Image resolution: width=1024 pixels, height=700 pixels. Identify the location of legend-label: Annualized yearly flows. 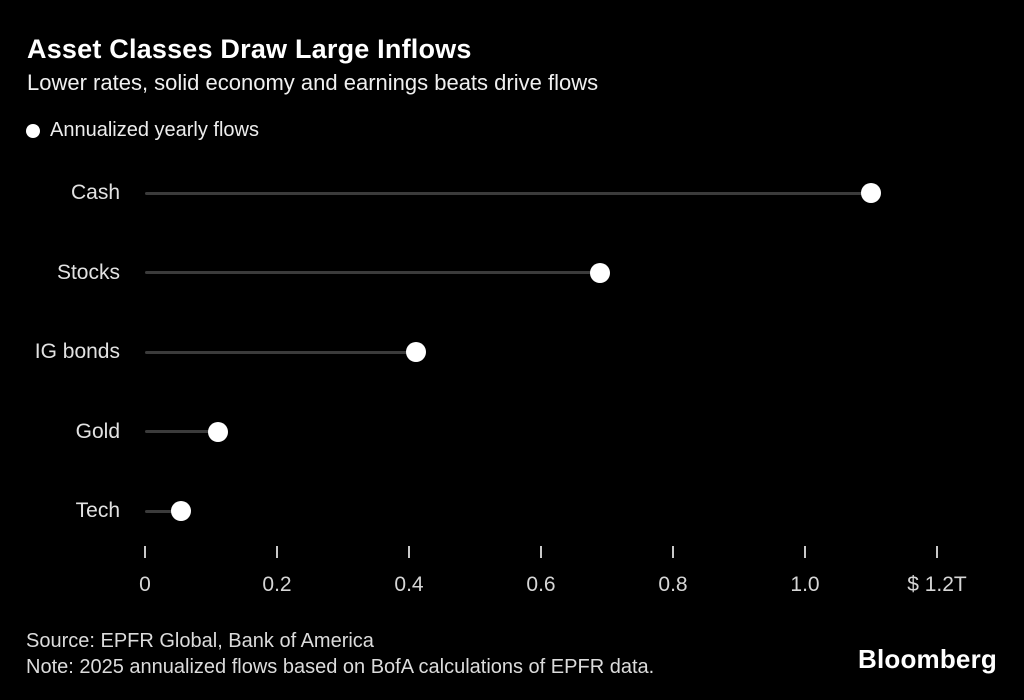
(154, 130).